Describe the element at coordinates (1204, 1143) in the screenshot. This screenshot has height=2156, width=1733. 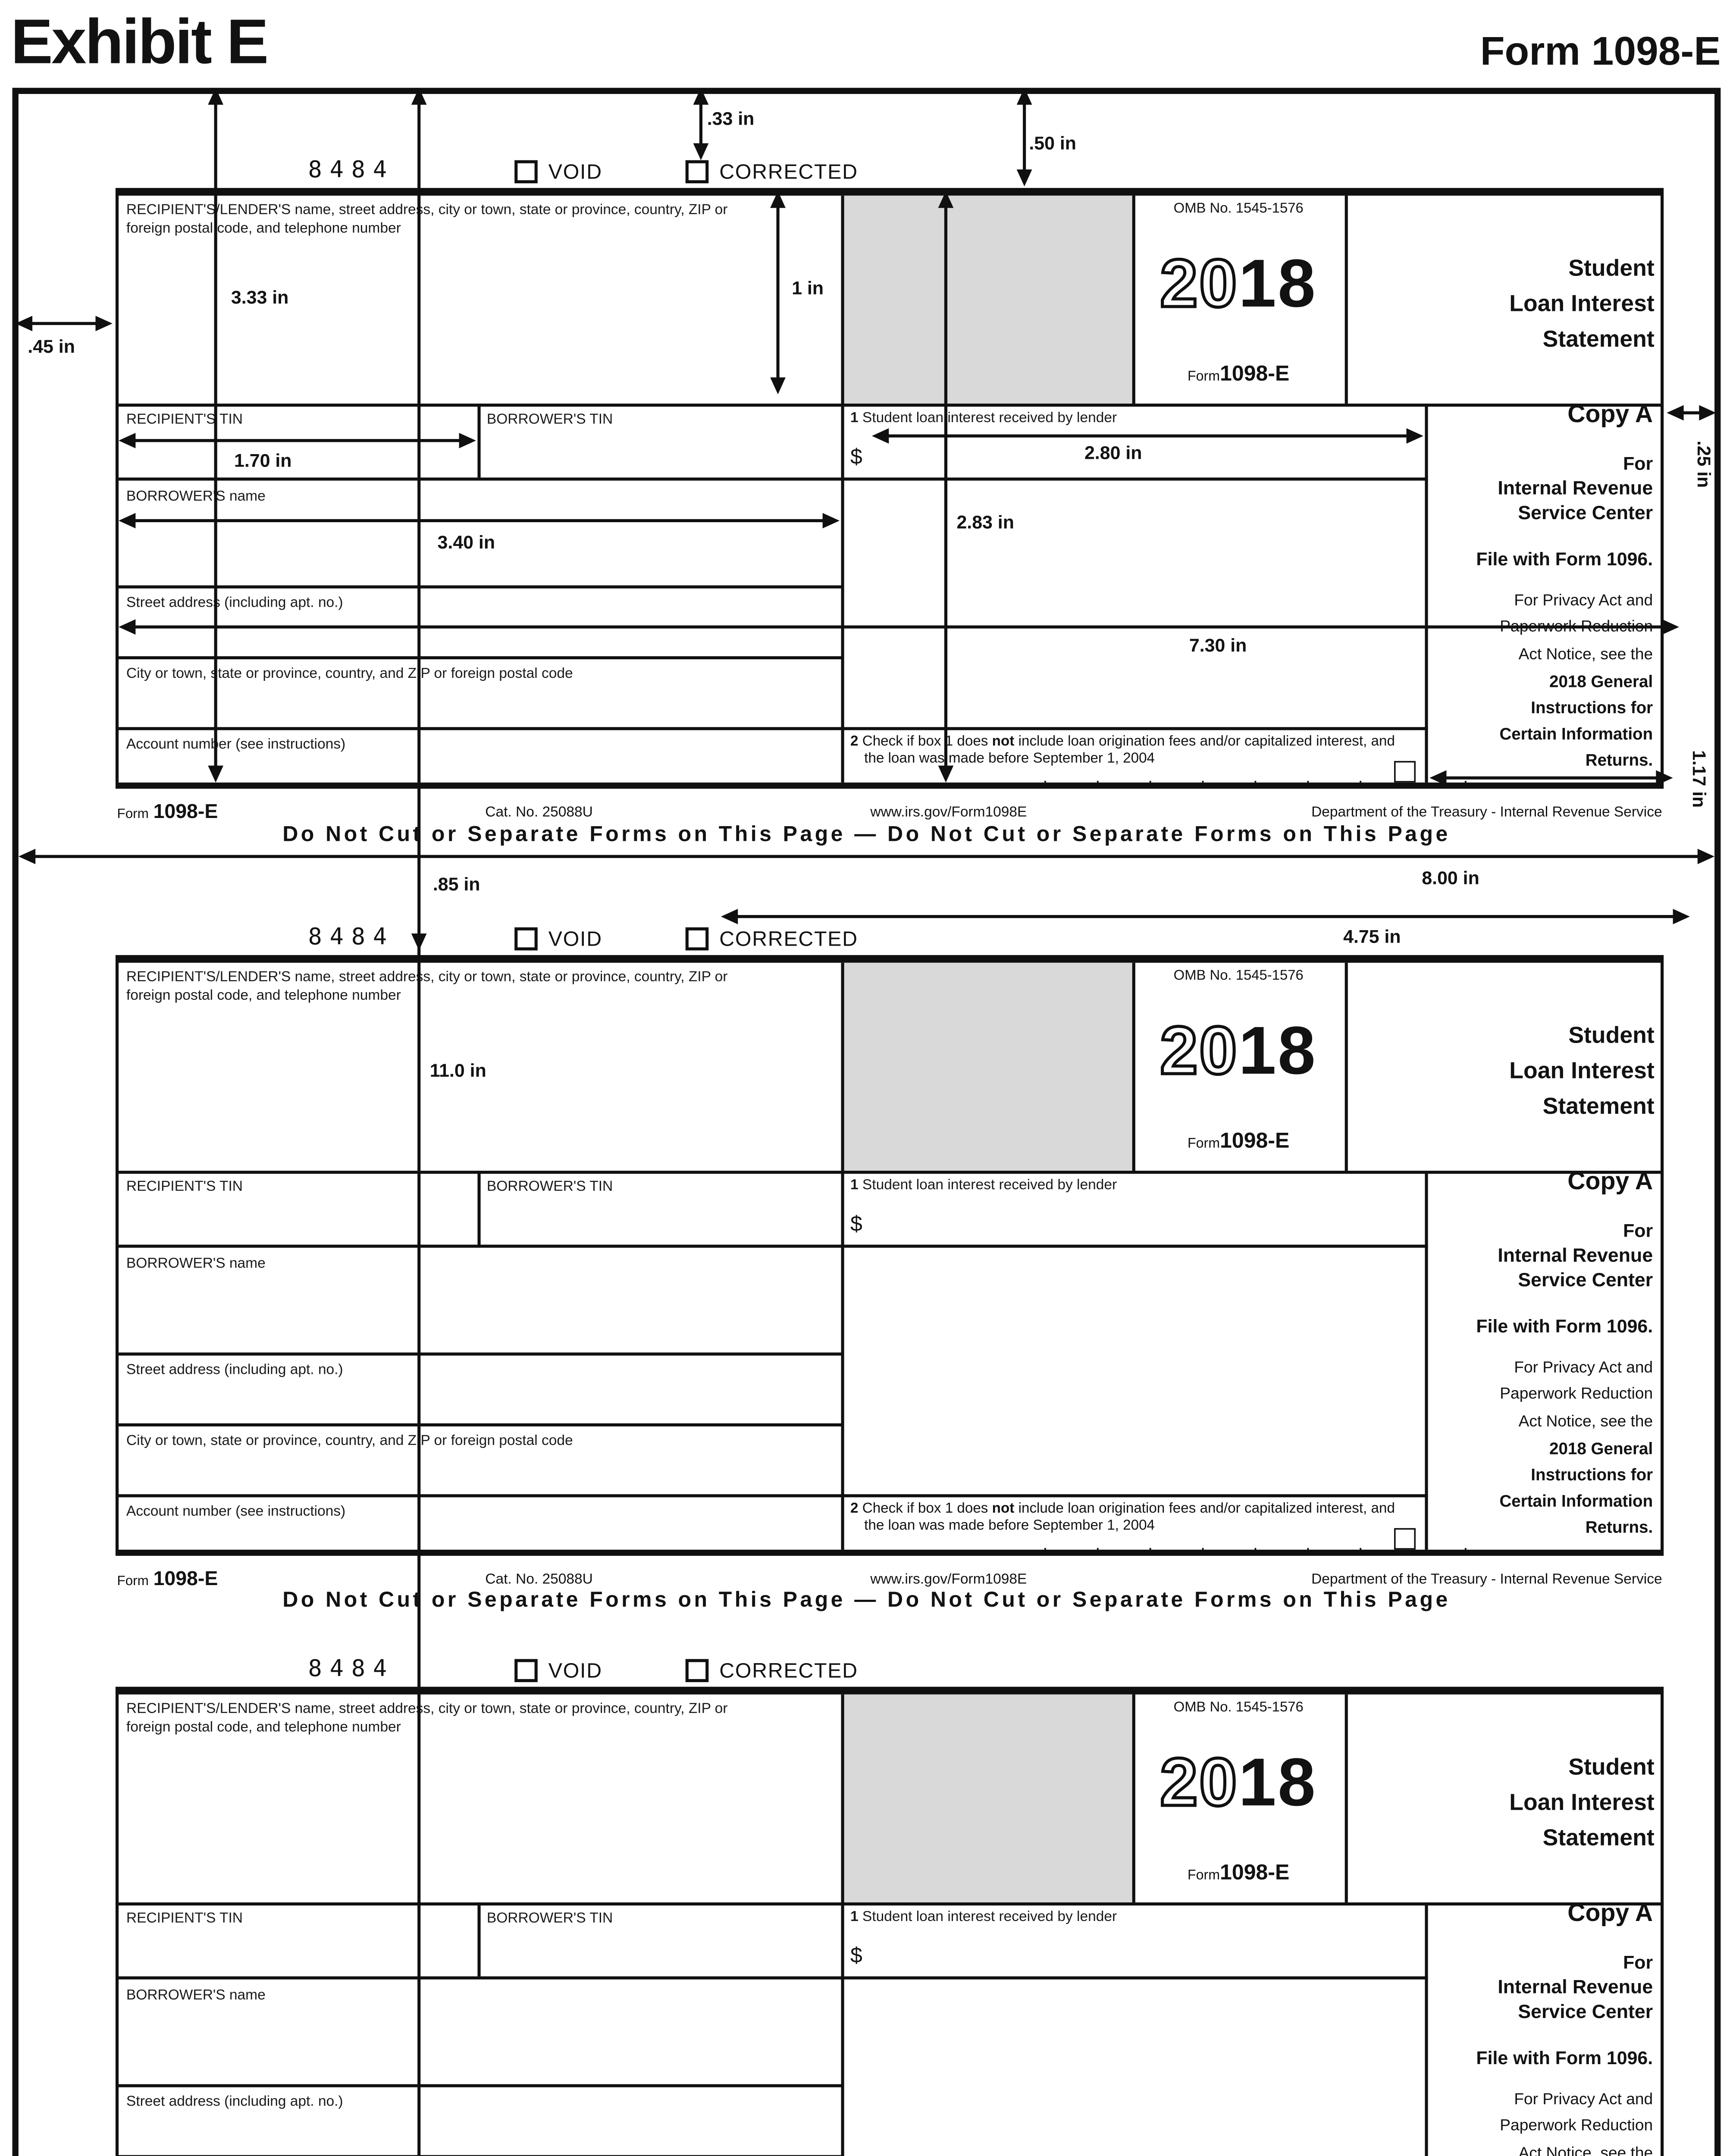
I see `form-word: Form` at that location.